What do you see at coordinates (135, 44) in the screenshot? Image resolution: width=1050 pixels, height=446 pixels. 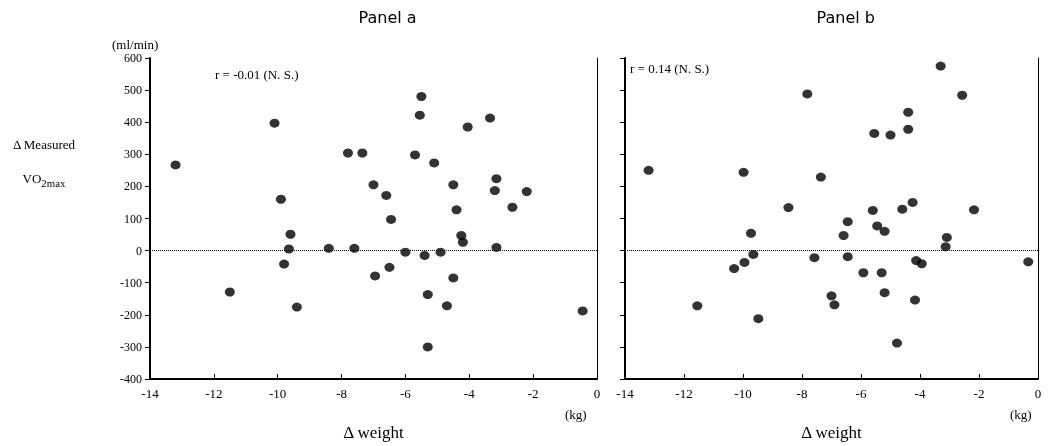 I see `text: (ml/min)` at bounding box center [135, 44].